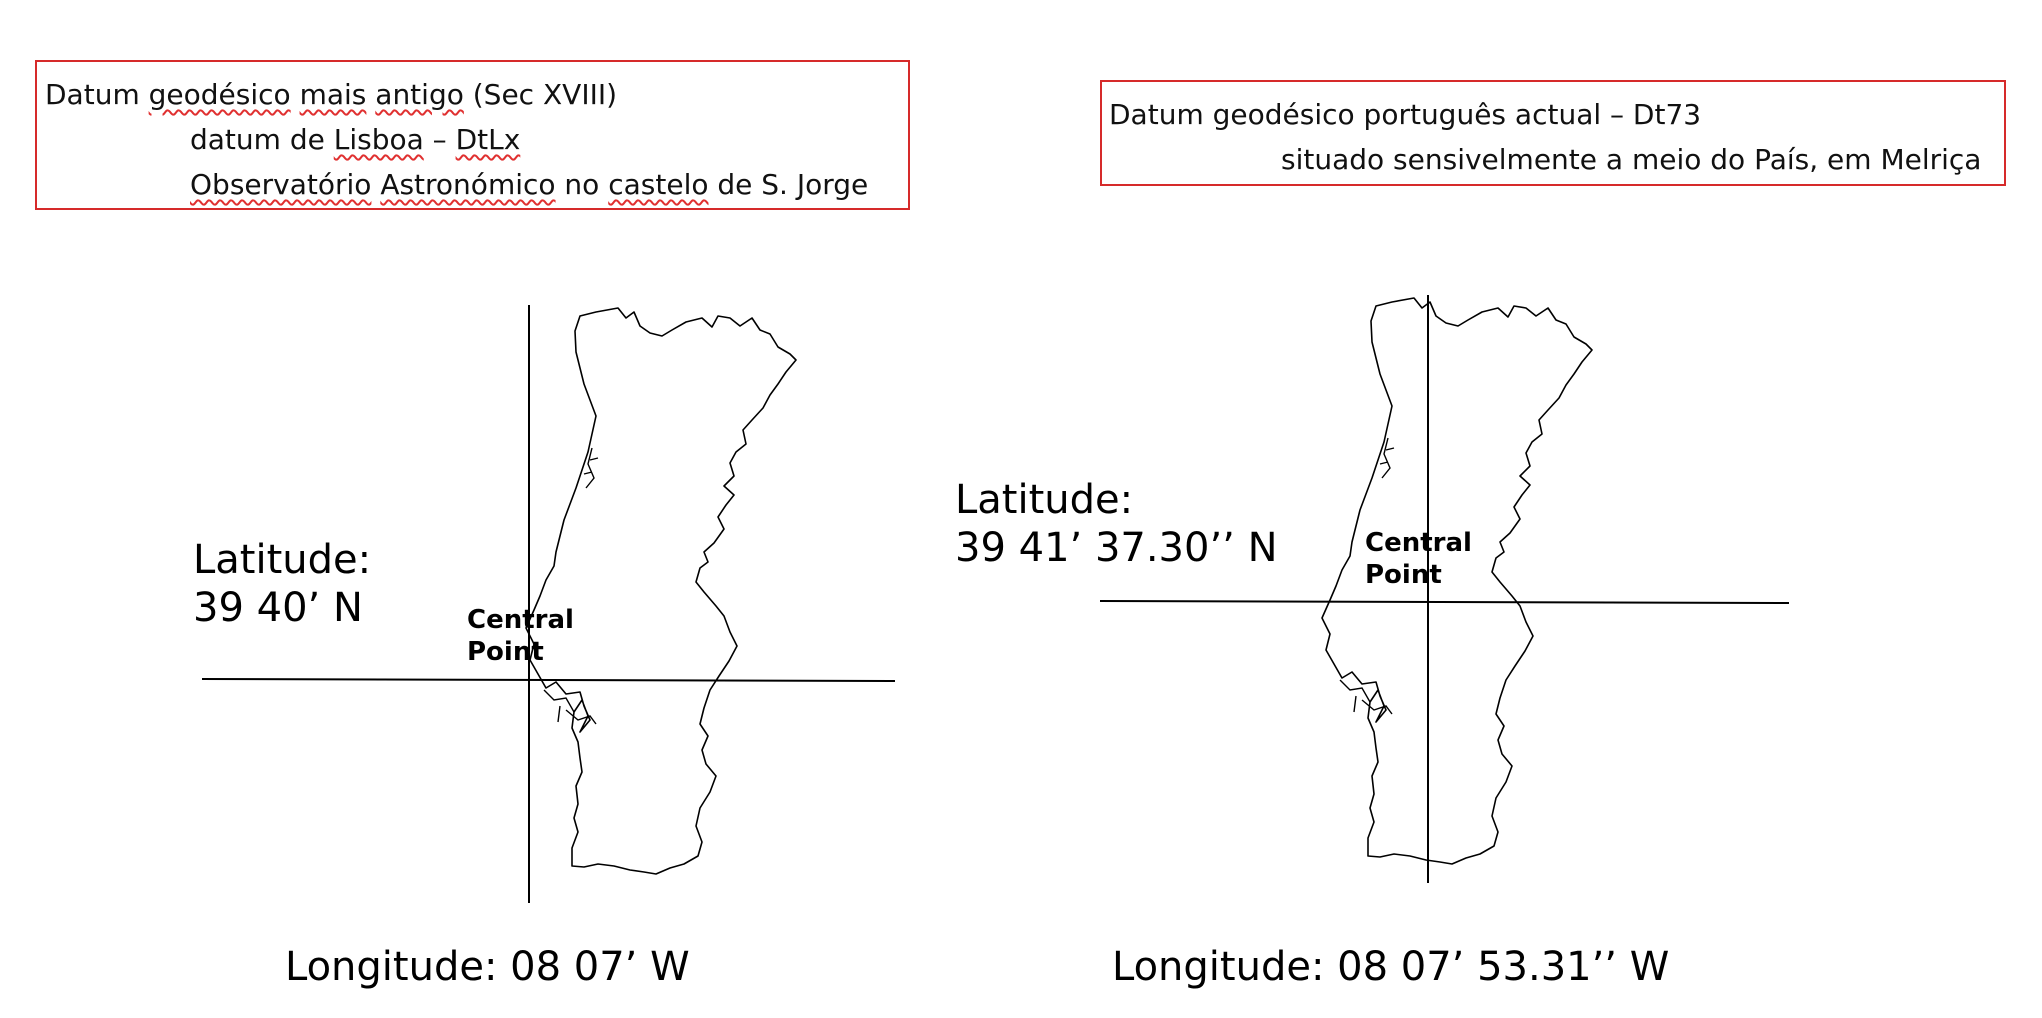  I want to click on text-run: no, so click(582, 184).